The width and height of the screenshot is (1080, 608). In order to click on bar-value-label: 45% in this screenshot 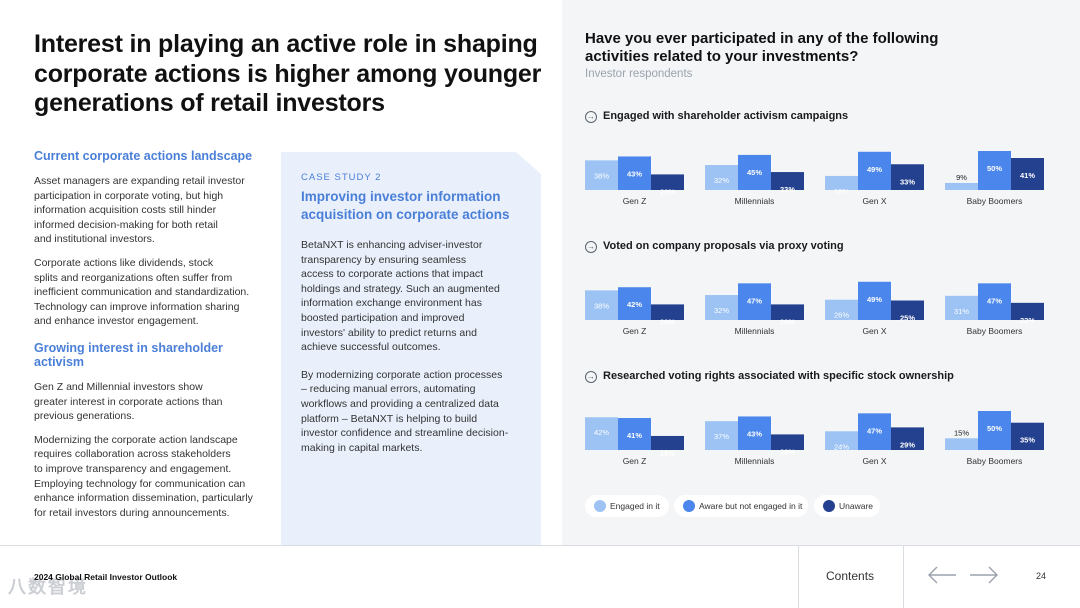, I will do `click(754, 172)`.